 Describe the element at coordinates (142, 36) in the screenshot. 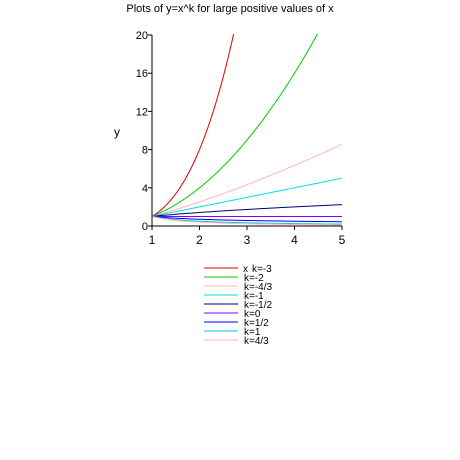

I see `y-tick-label: 20` at that location.